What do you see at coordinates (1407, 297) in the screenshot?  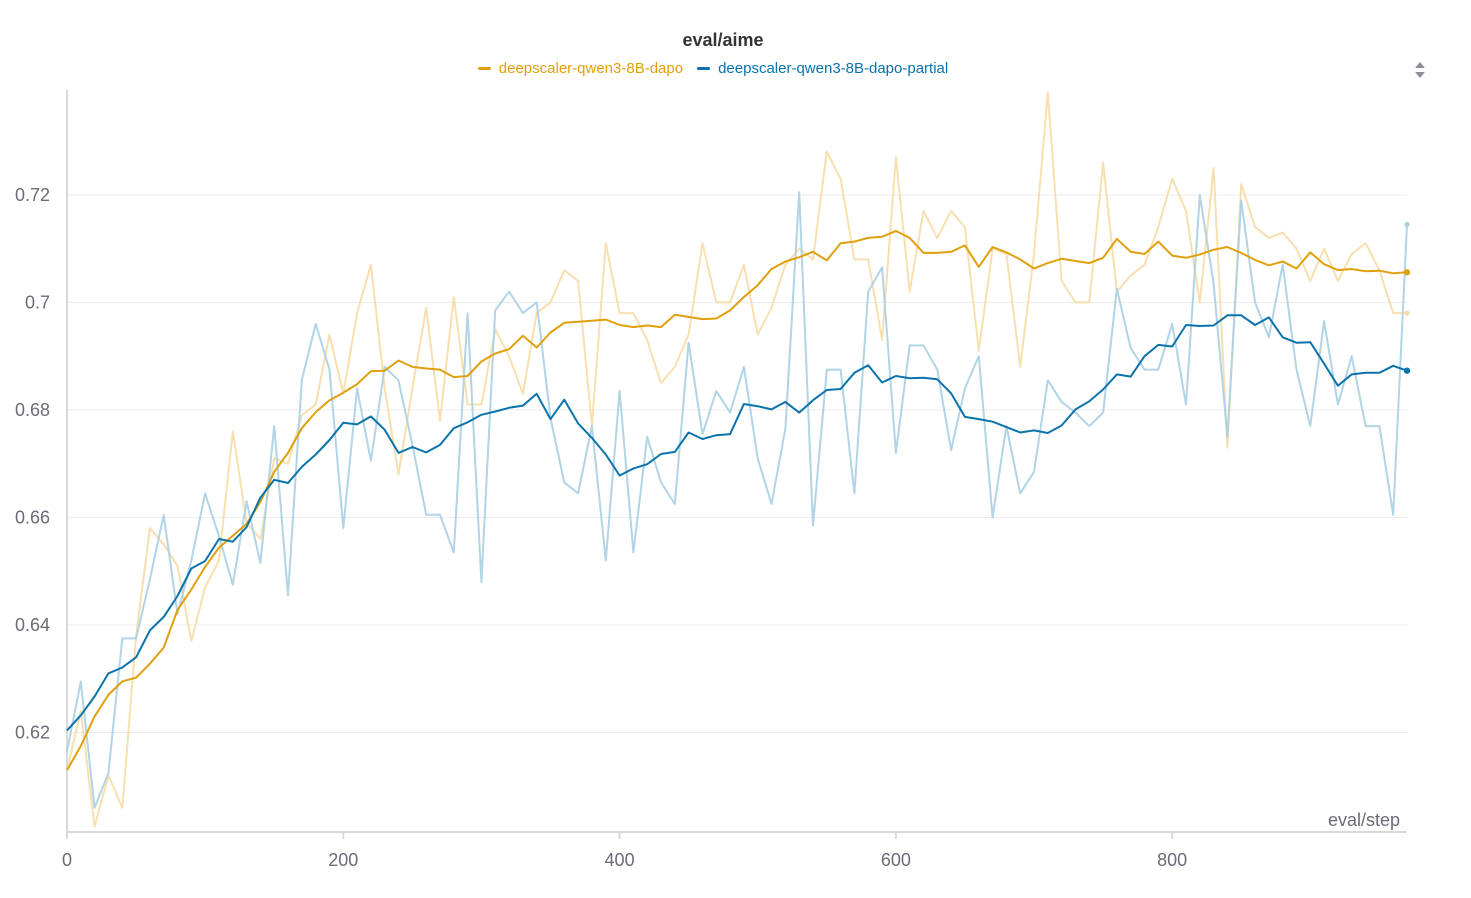 I see `end-markers` at bounding box center [1407, 297].